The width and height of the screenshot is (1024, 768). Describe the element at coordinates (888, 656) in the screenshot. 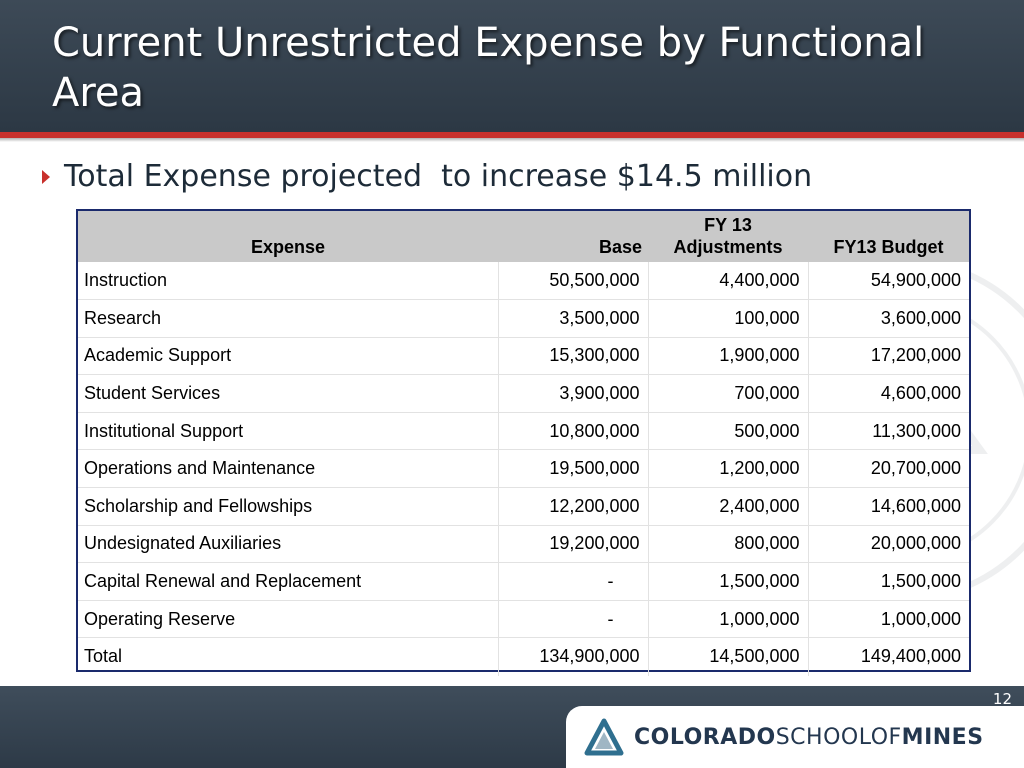

I see `total-budget: 149,400,000` at that location.